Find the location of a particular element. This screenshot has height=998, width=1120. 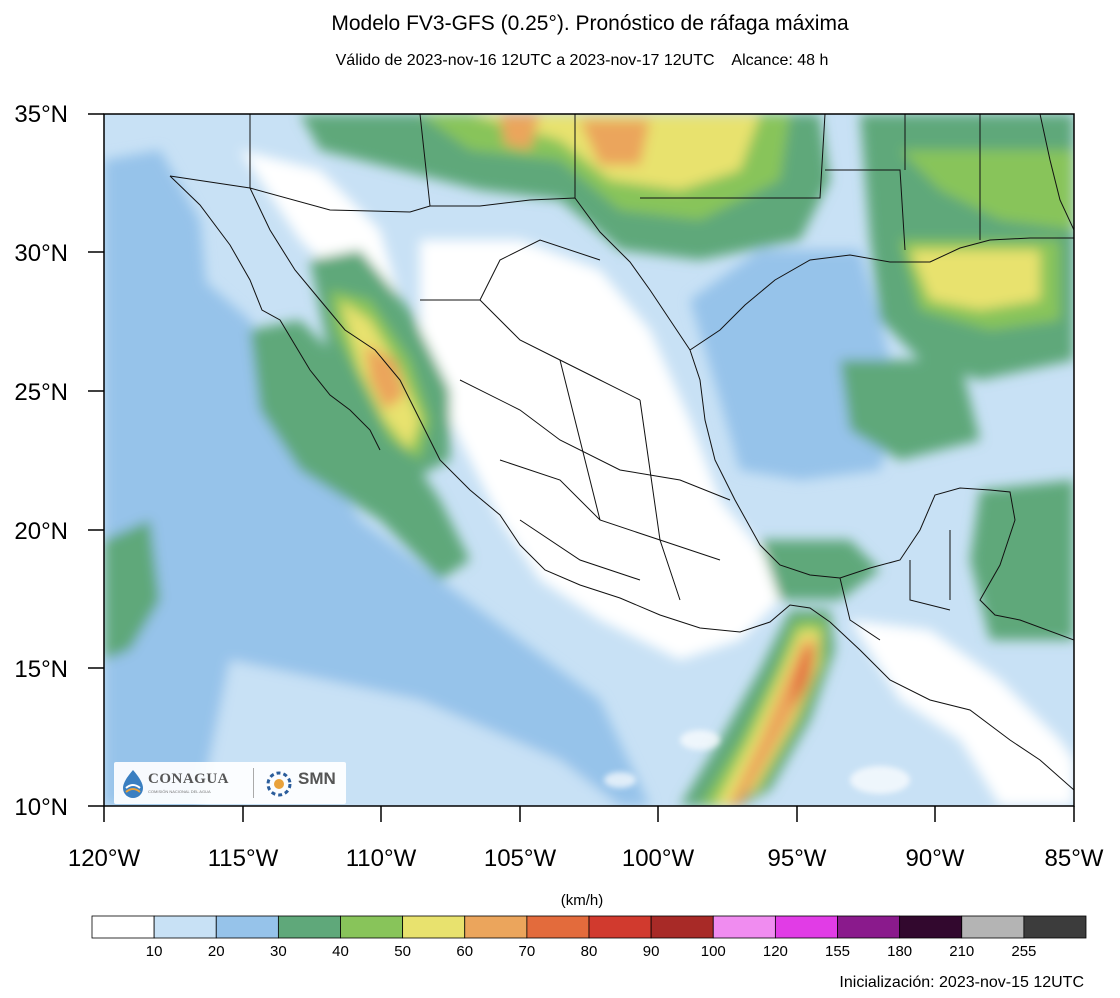

conagua-subtitle: COMISIÓN NACIONAL DEL AGUA is located at coordinates (179, 791).